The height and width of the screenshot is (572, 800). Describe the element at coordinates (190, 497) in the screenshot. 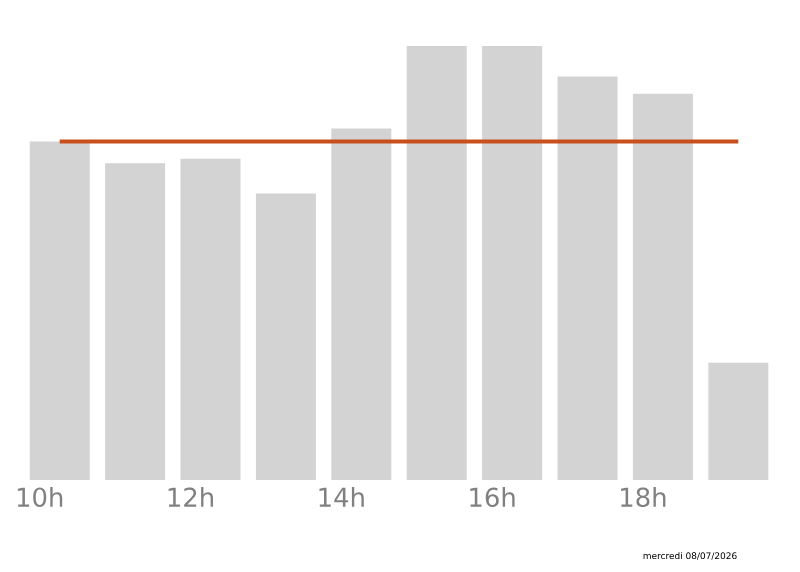

I see `x-tick-label: 12h` at that location.